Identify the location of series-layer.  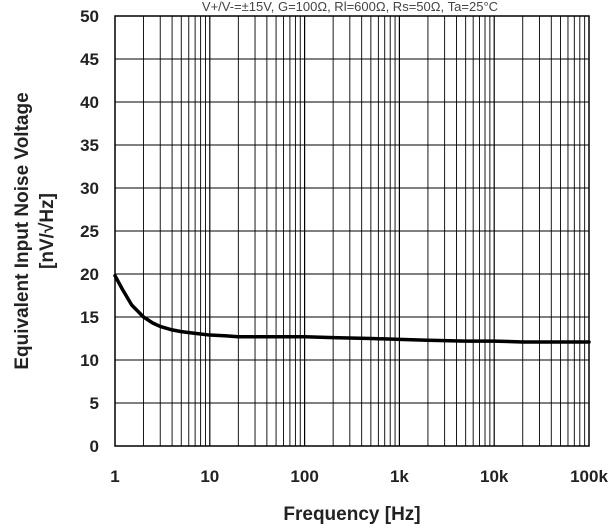
(352, 308).